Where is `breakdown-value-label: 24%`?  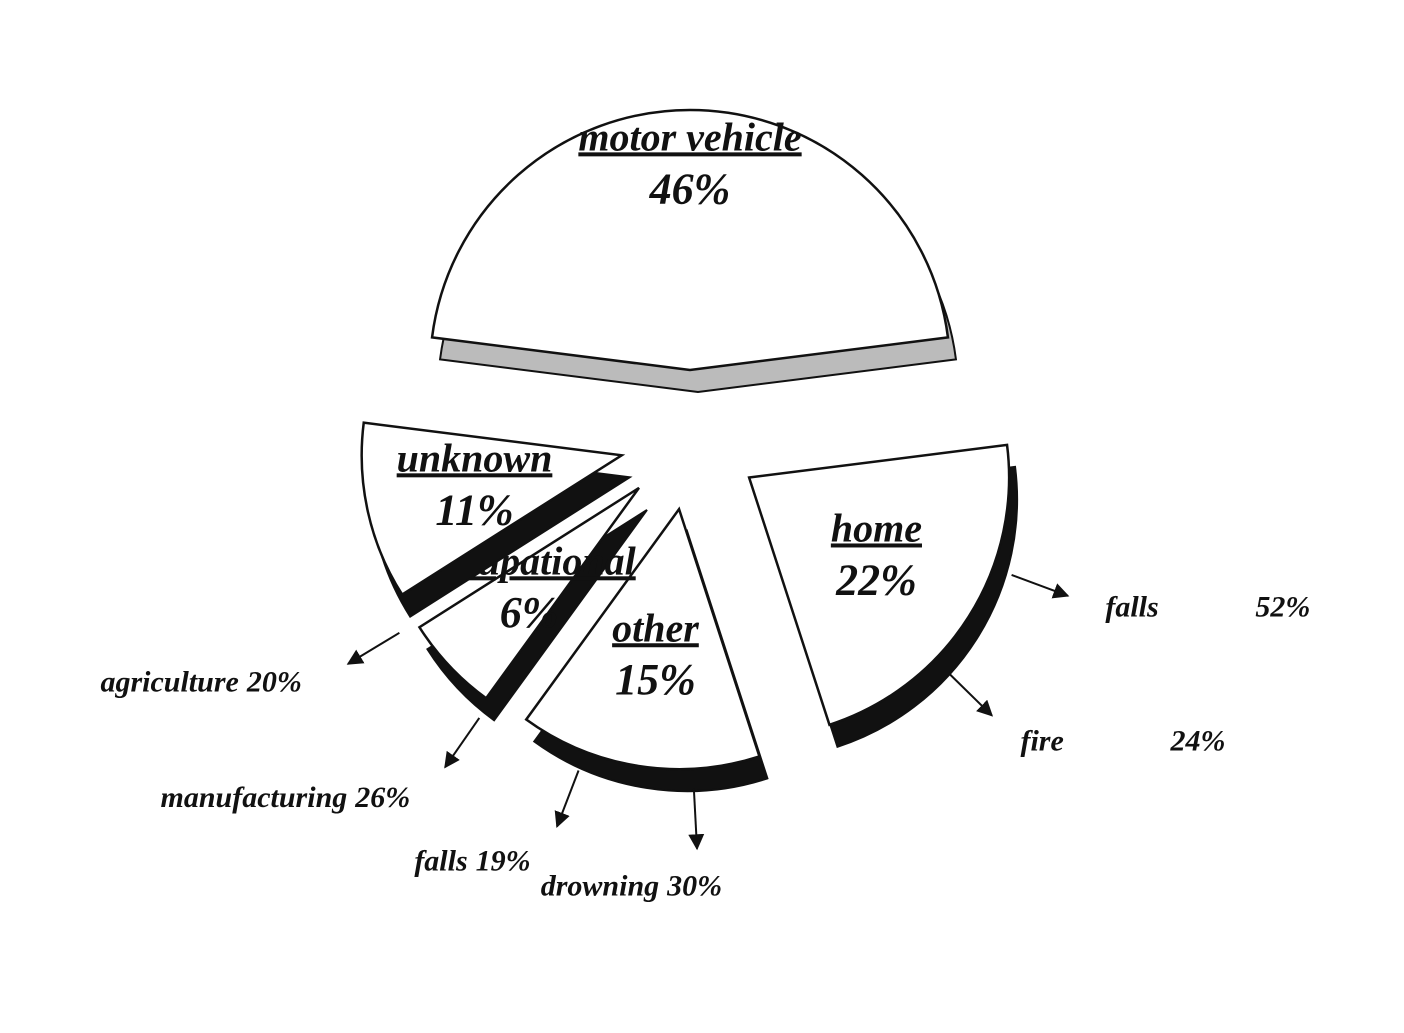 breakdown-value-label: 24% is located at coordinates (1197, 740).